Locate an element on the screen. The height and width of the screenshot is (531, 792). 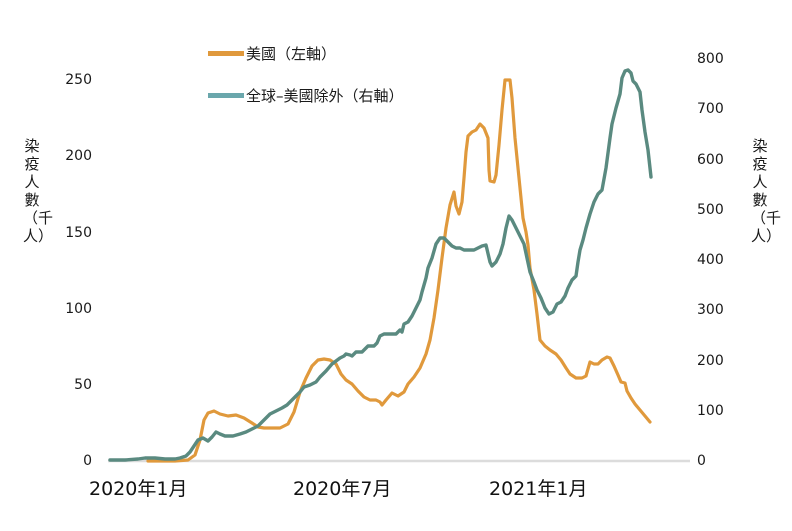
right-tick: 500 is located at coordinates (710, 210).